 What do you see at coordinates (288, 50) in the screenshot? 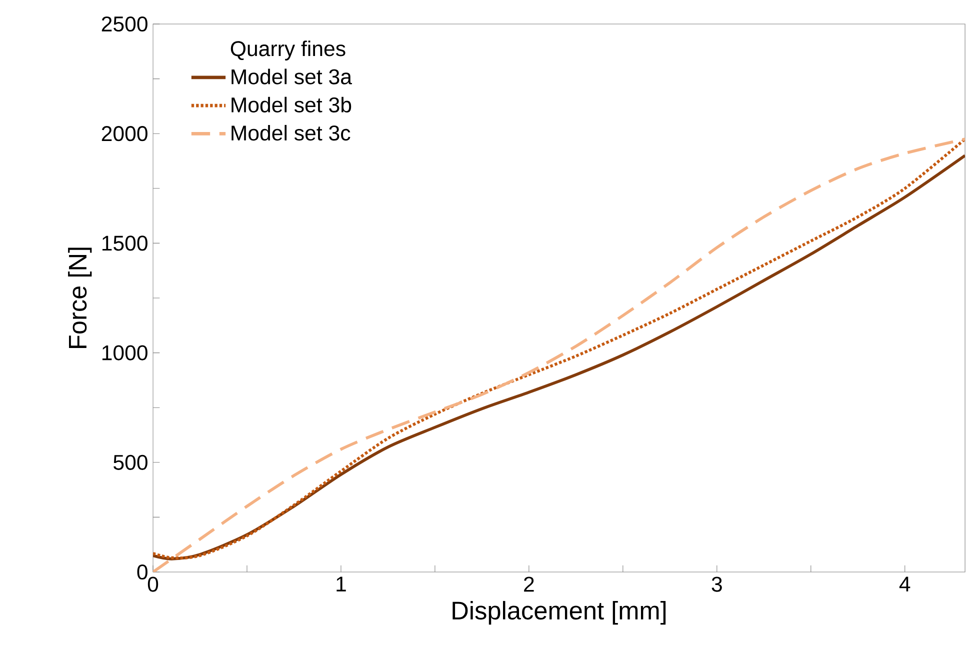
I see `legend-title: Quarry fines` at bounding box center [288, 50].